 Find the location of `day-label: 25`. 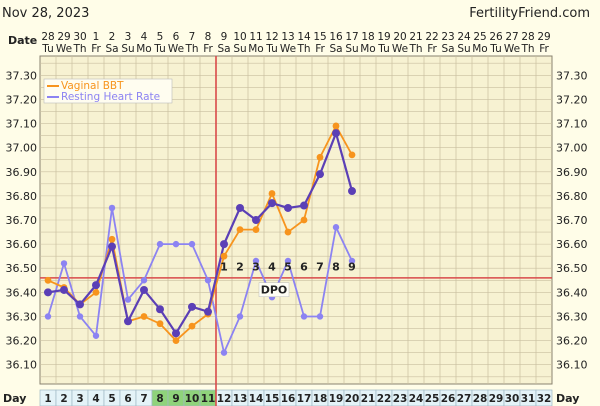

day-label: 25 is located at coordinates (432, 399).